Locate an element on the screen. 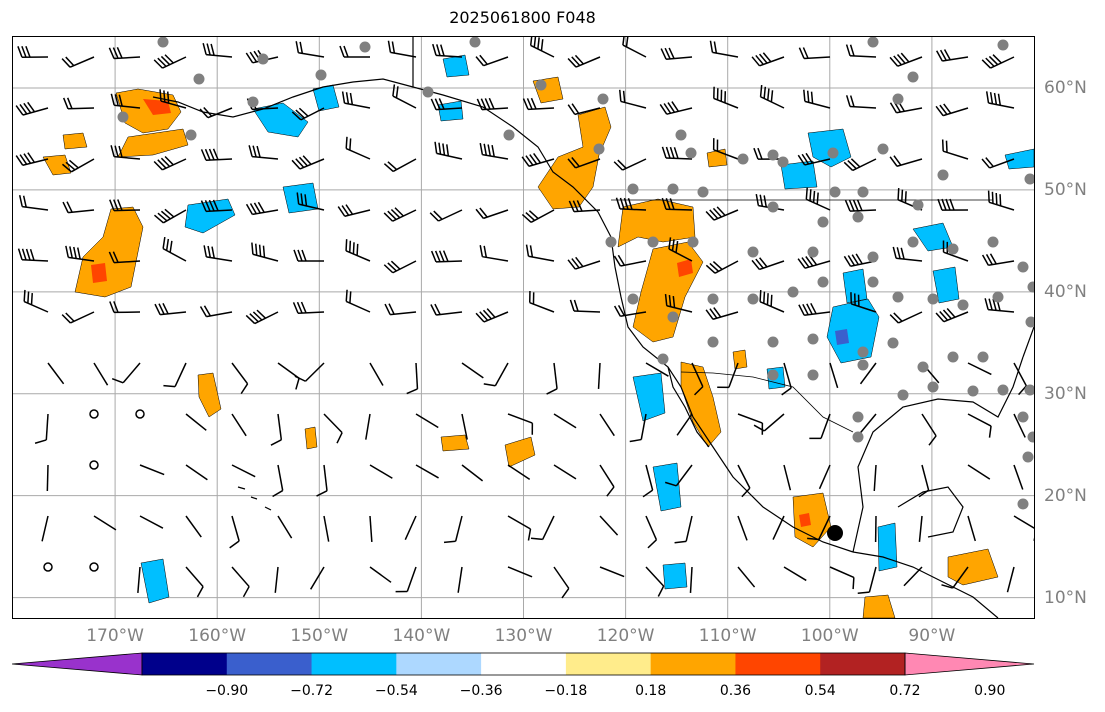 The height and width of the screenshot is (712, 1105). colorbar-tick-label: −0.72 is located at coordinates (311, 691).